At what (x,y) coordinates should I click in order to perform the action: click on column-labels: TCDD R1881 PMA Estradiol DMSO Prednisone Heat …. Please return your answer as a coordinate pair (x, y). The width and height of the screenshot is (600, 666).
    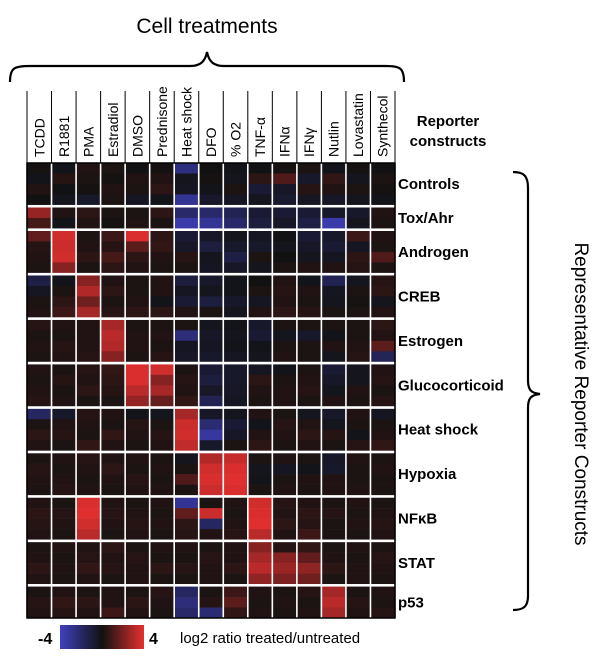
    Looking at the image, I should click on (210, 121).